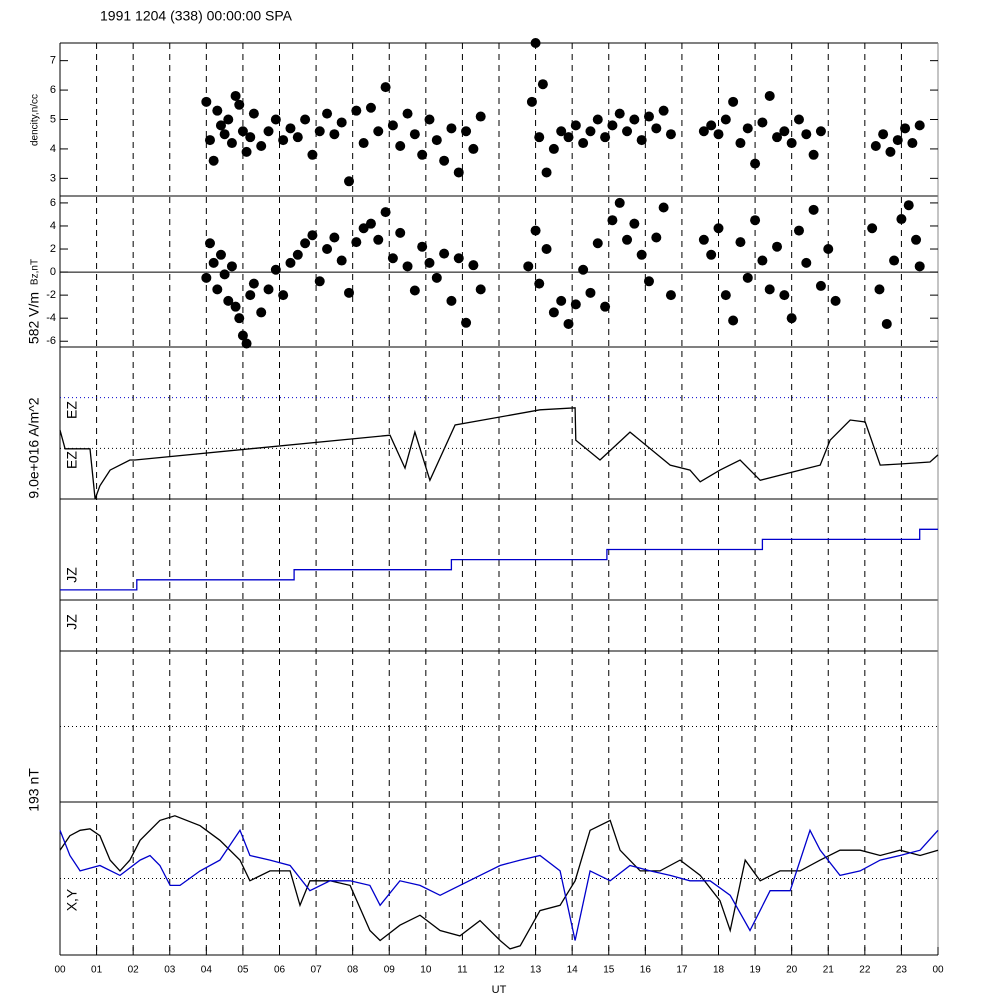 This screenshot has width=1000, height=1000. I want to click on chart-title: 1991 1204 (338) 00:00:00 SPA, so click(196, 16).